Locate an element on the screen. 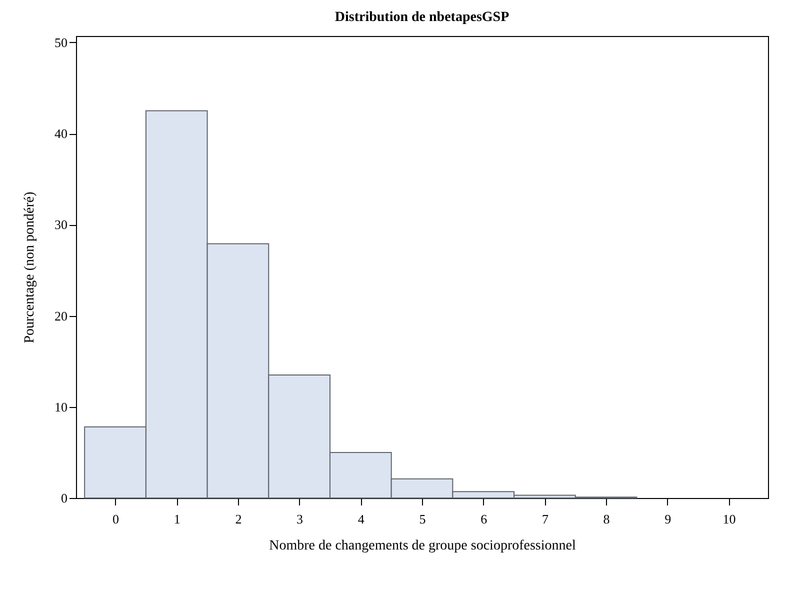  x-tick-label: 5 is located at coordinates (422, 519).